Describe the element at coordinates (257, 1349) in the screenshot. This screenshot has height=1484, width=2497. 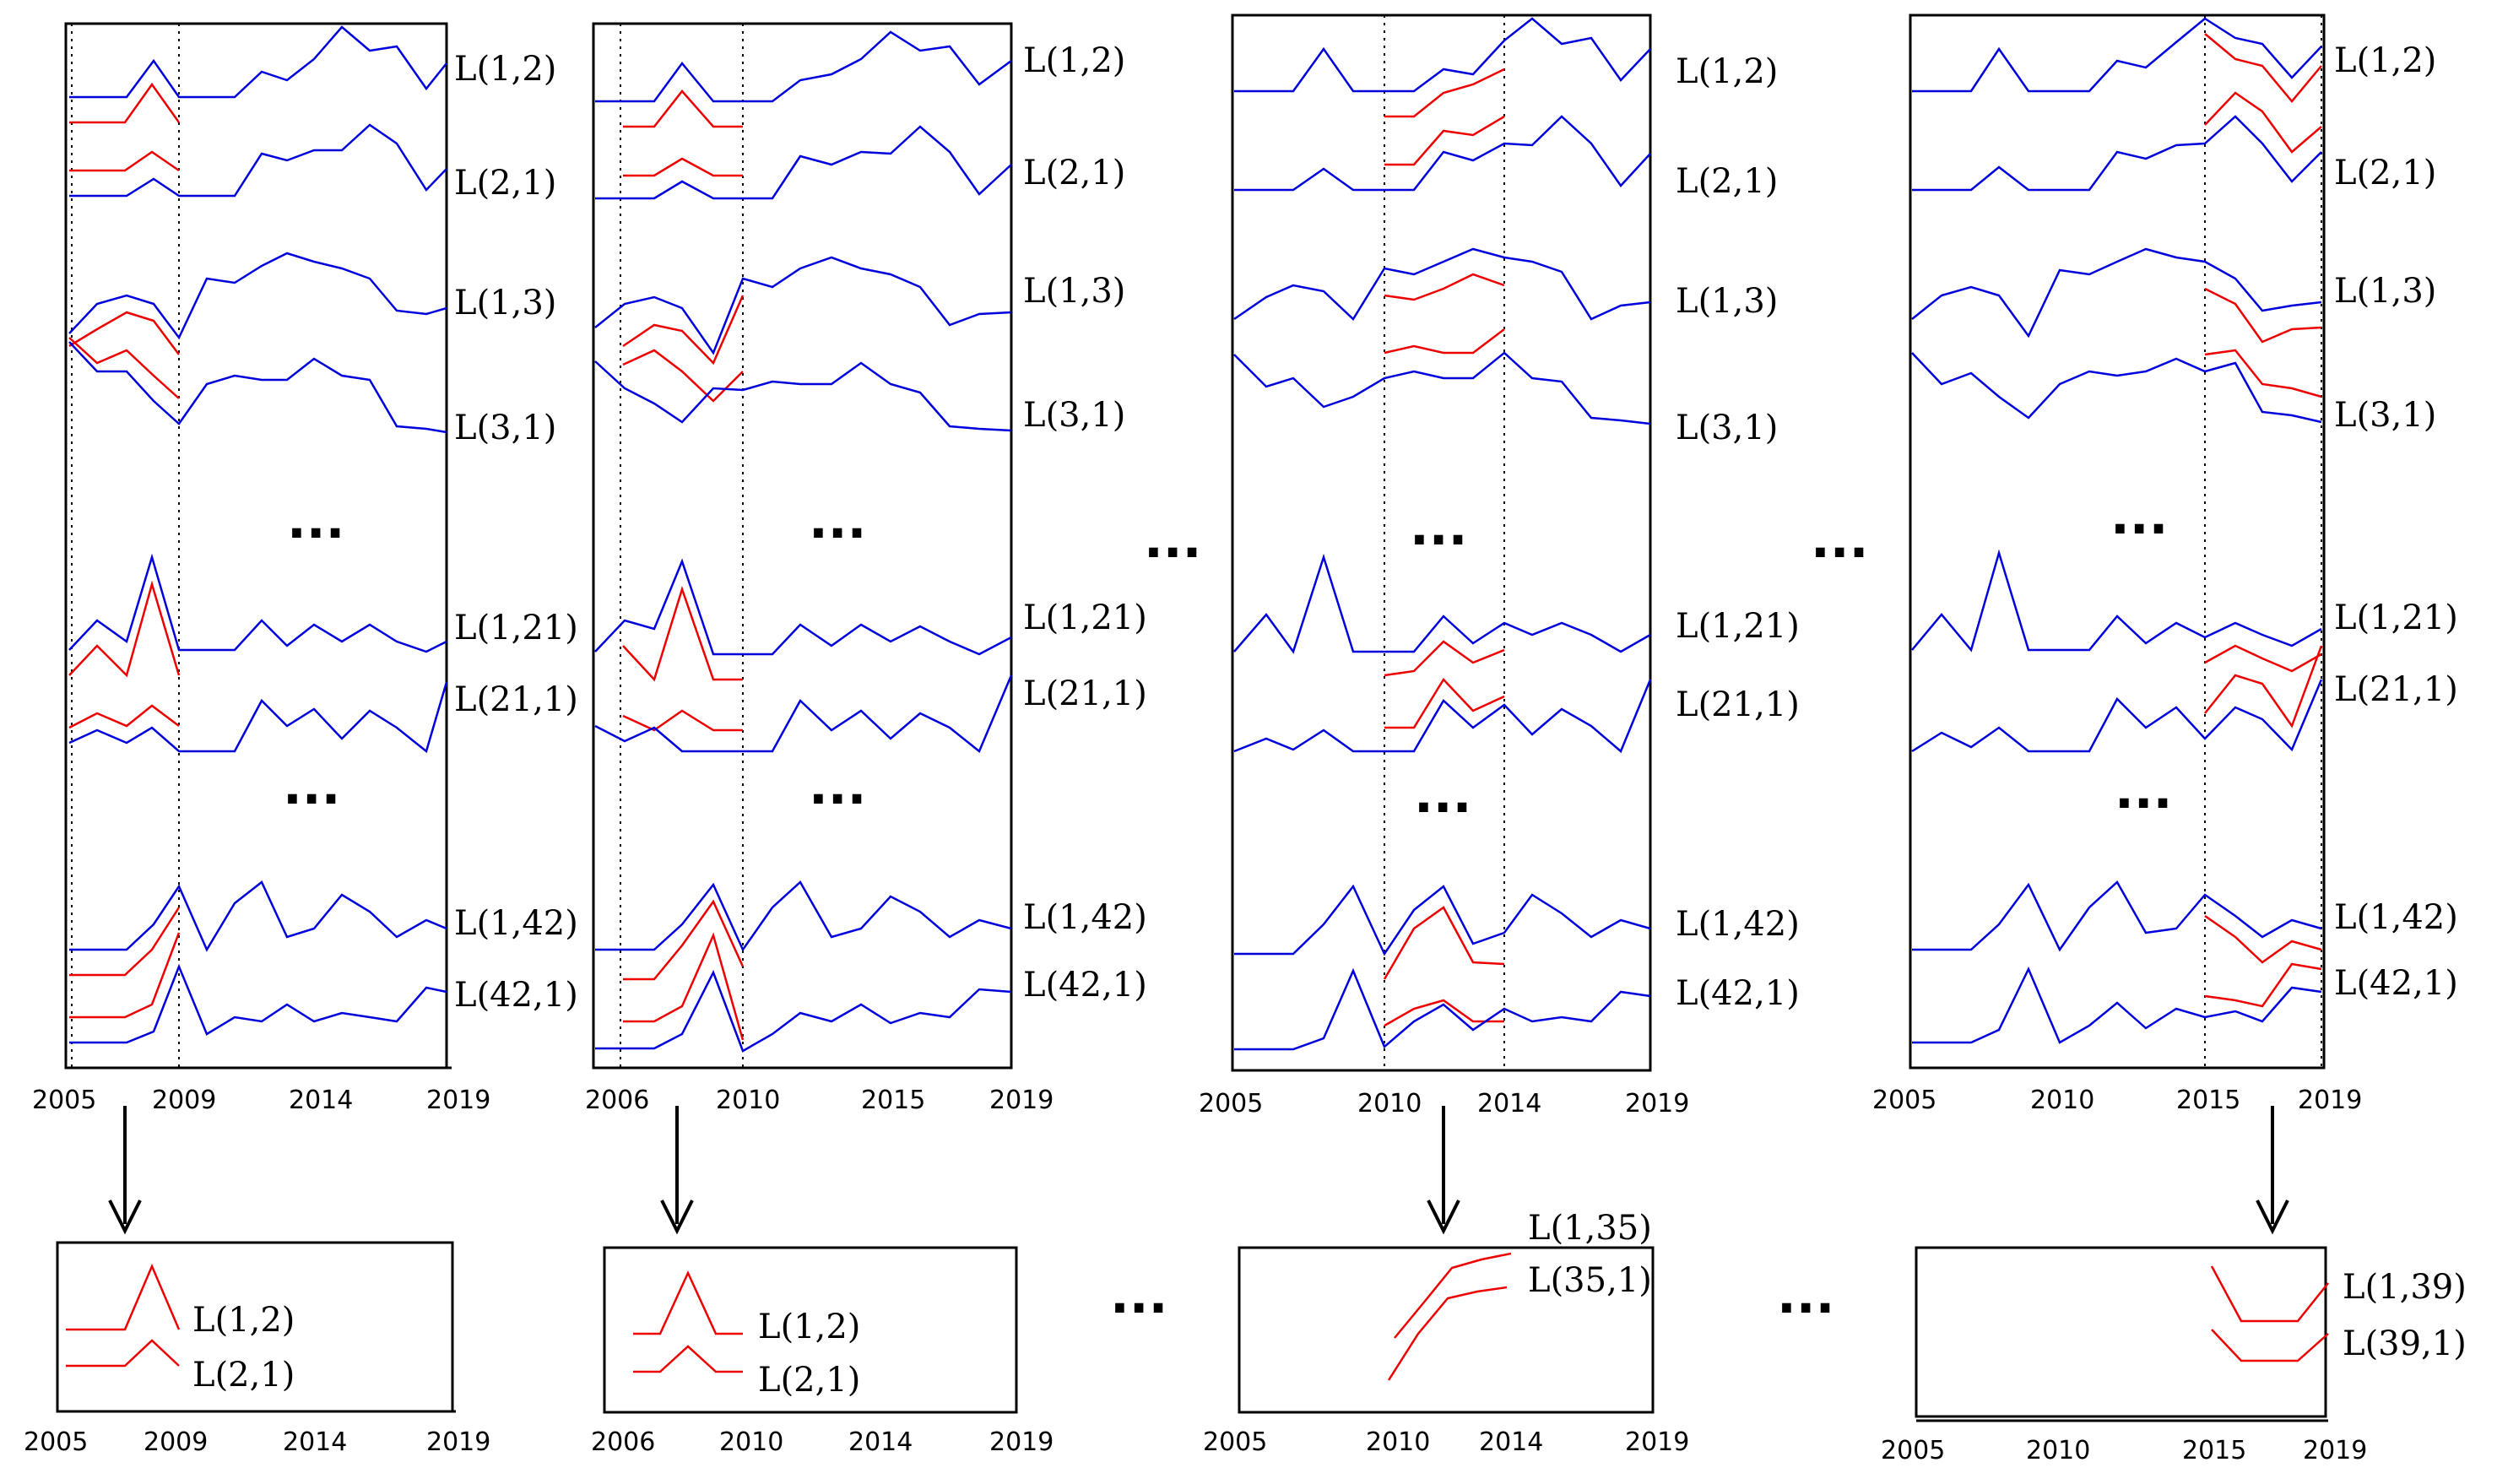
I see `result-2005-2009: L(1,2) L(2,1) 2005 2009 2014 2019` at that location.